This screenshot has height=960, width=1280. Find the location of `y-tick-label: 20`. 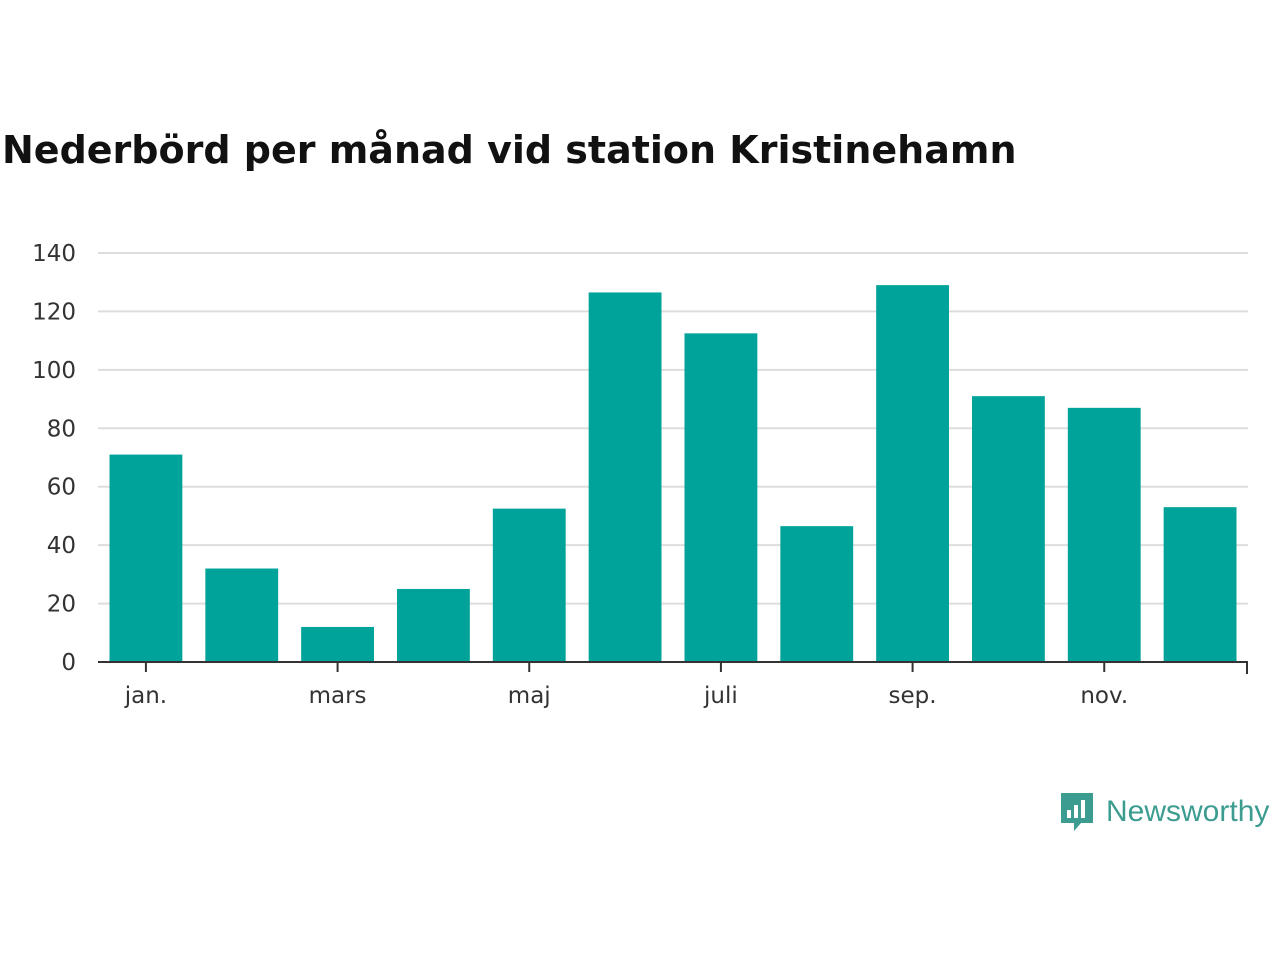

y-tick-label: 20 is located at coordinates (61, 605).